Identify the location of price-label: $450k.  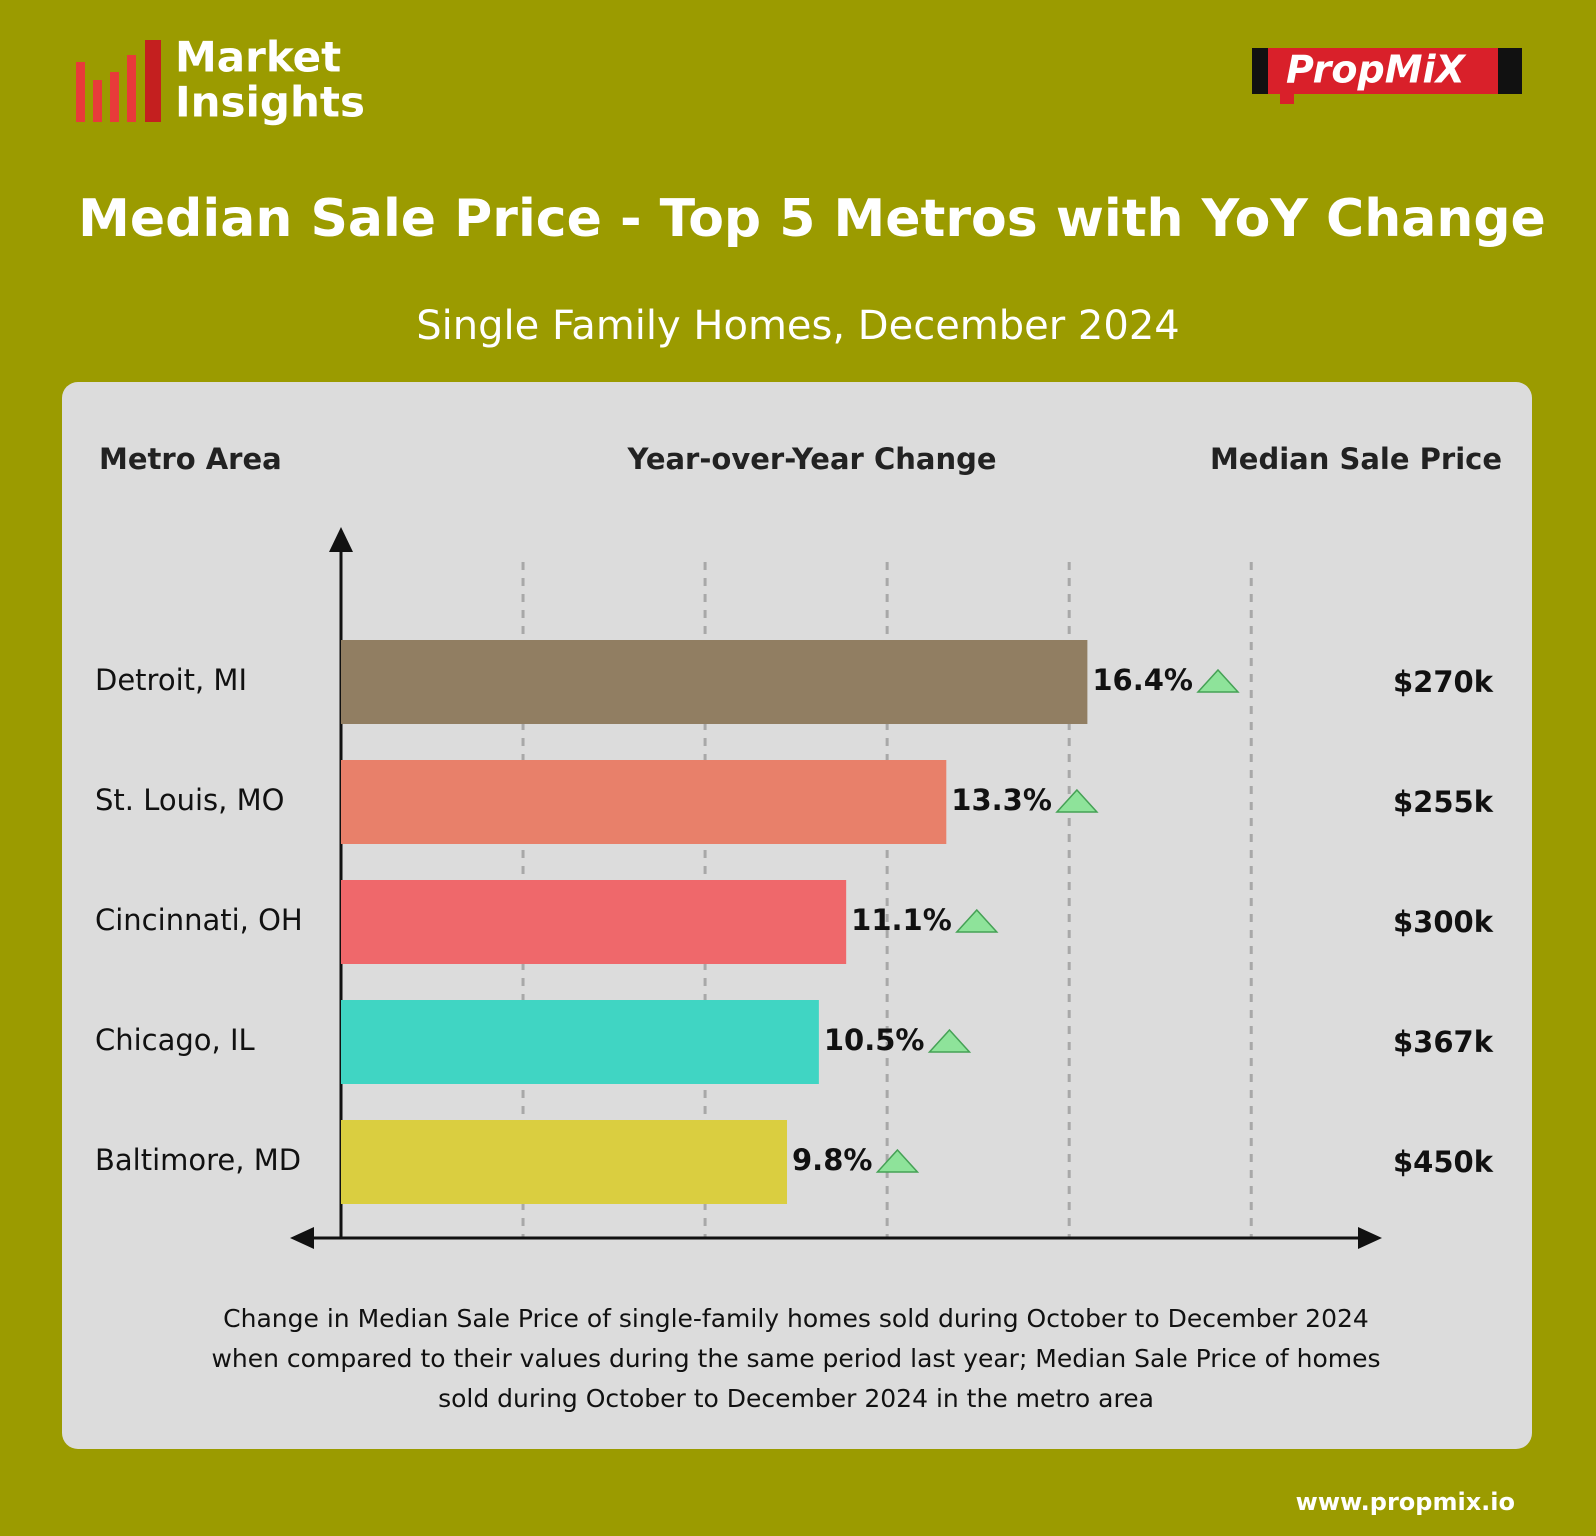
(1443, 1162).